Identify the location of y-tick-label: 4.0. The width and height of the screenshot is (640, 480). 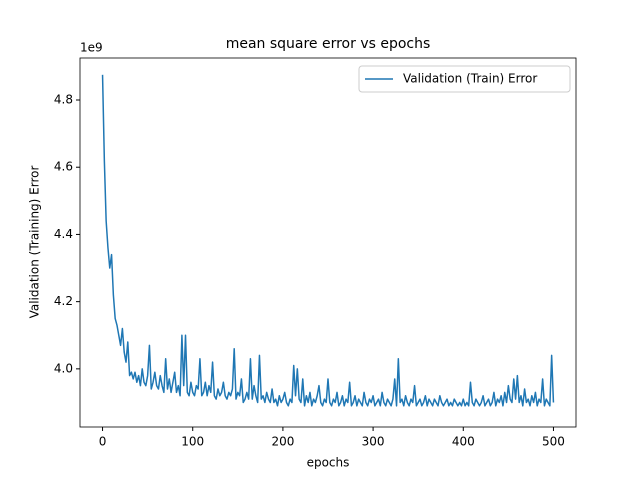
(63, 368).